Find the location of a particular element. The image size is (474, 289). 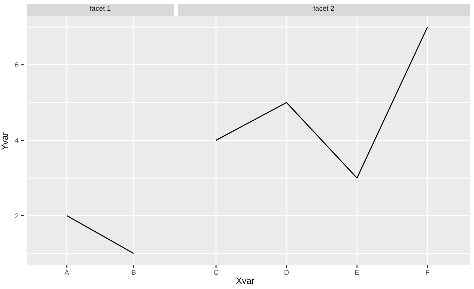

x-axis-title: Xvar is located at coordinates (245, 281).